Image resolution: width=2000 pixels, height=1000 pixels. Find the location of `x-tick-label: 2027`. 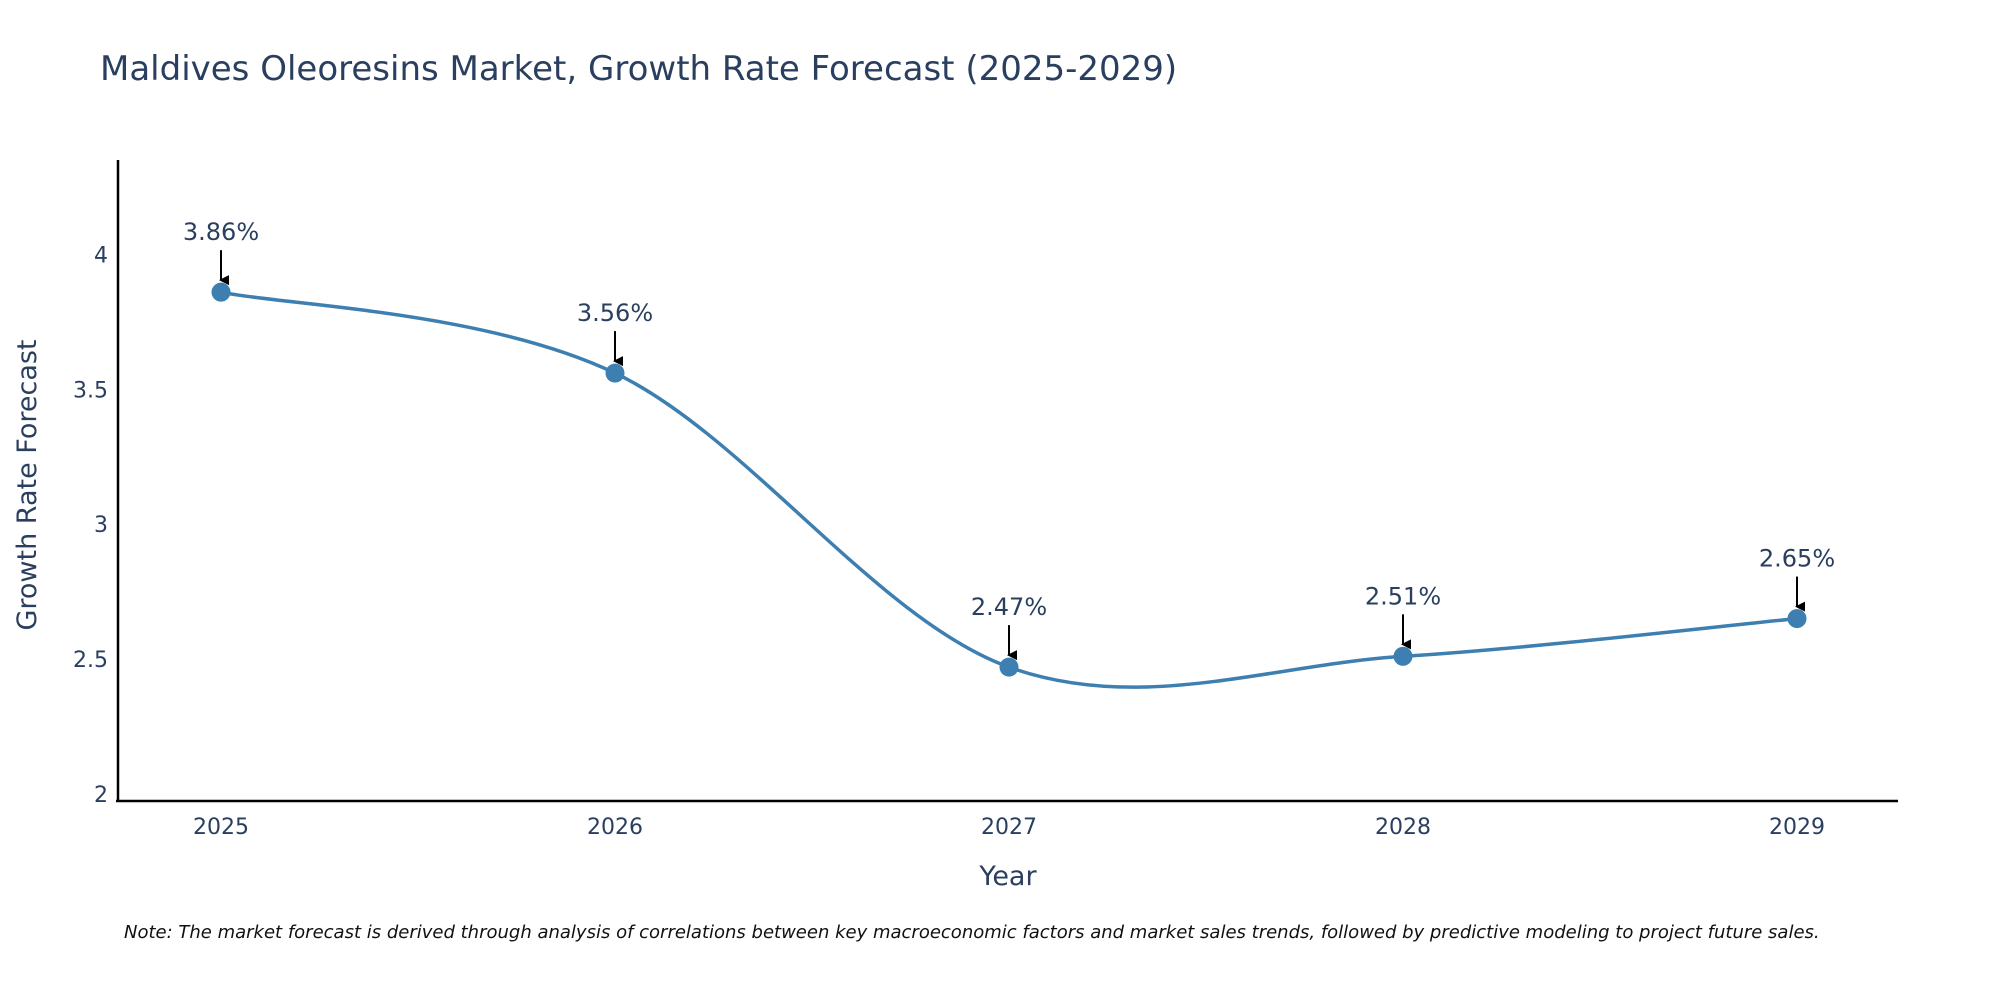

x-tick-label: 2027 is located at coordinates (1009, 827).